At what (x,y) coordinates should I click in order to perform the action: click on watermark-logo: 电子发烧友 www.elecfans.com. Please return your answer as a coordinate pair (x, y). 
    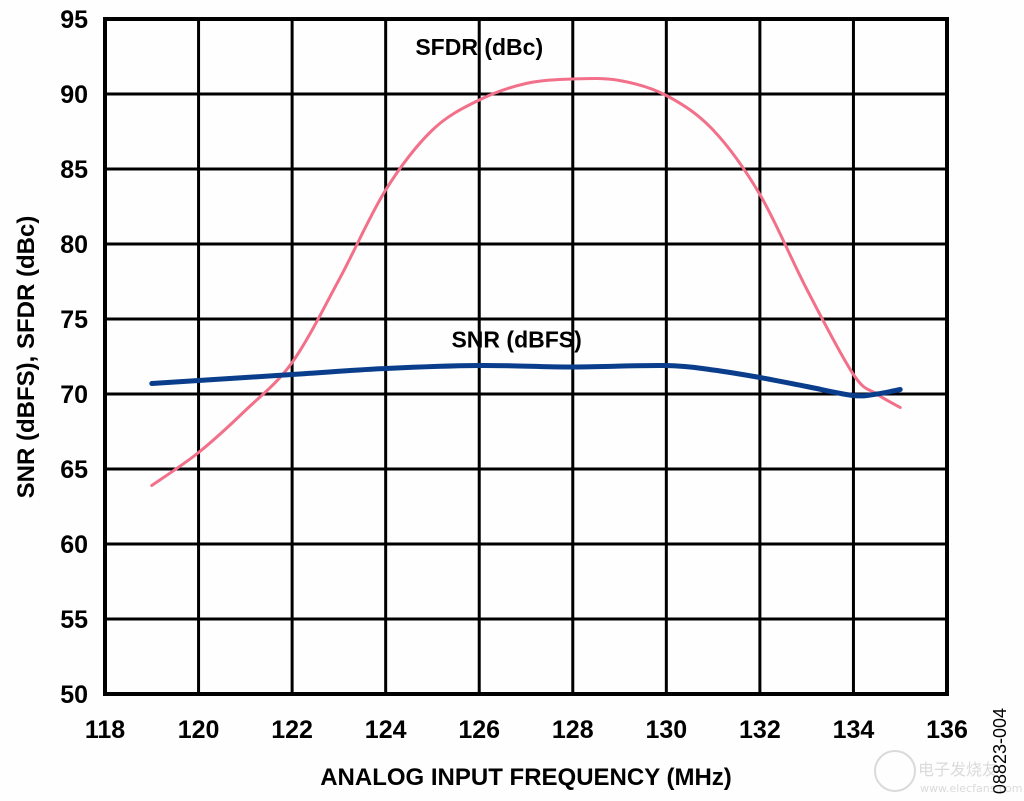
    Looking at the image, I should click on (948, 772).